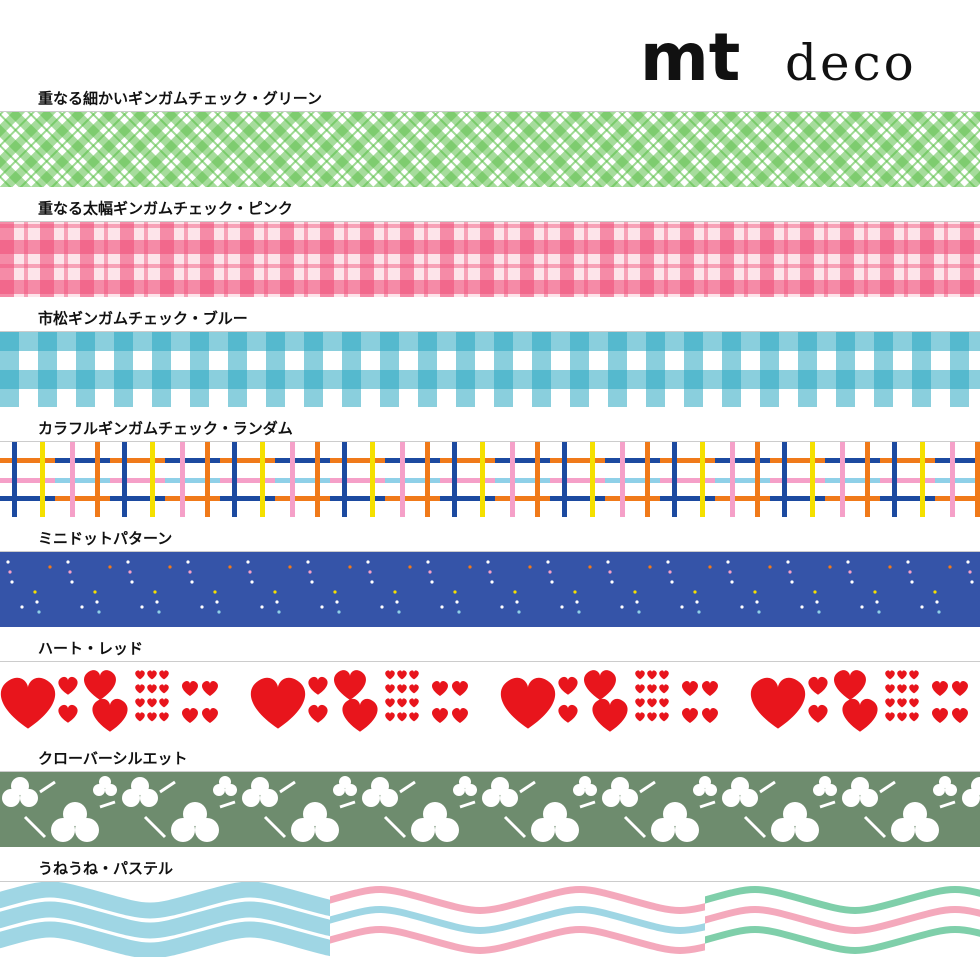  I want to click on tape-label: 重なる細かいギンガムチェック・グリーン, so click(180, 99).